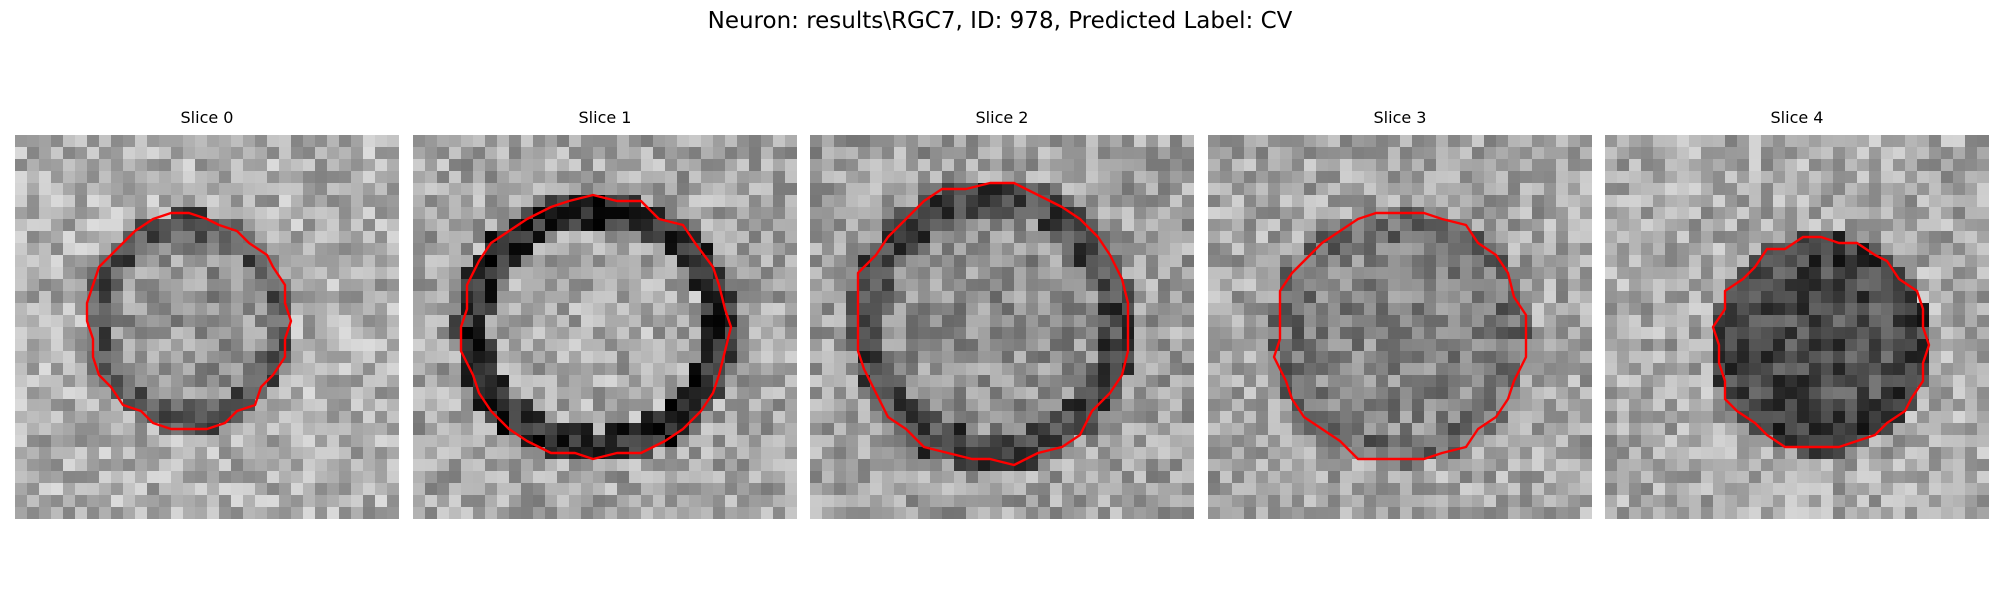  Describe the element at coordinates (1400, 117) in the screenshot. I see `slice-title: Slice 3` at that location.